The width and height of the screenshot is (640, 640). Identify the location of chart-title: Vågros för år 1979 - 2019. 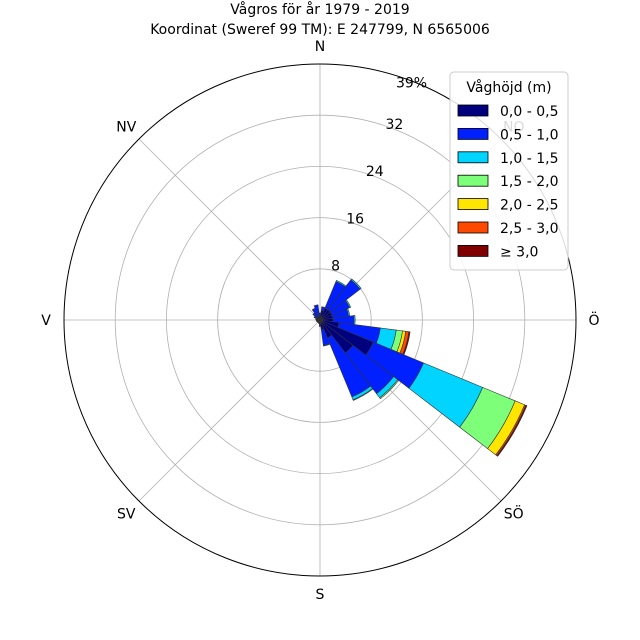
(319, 9).